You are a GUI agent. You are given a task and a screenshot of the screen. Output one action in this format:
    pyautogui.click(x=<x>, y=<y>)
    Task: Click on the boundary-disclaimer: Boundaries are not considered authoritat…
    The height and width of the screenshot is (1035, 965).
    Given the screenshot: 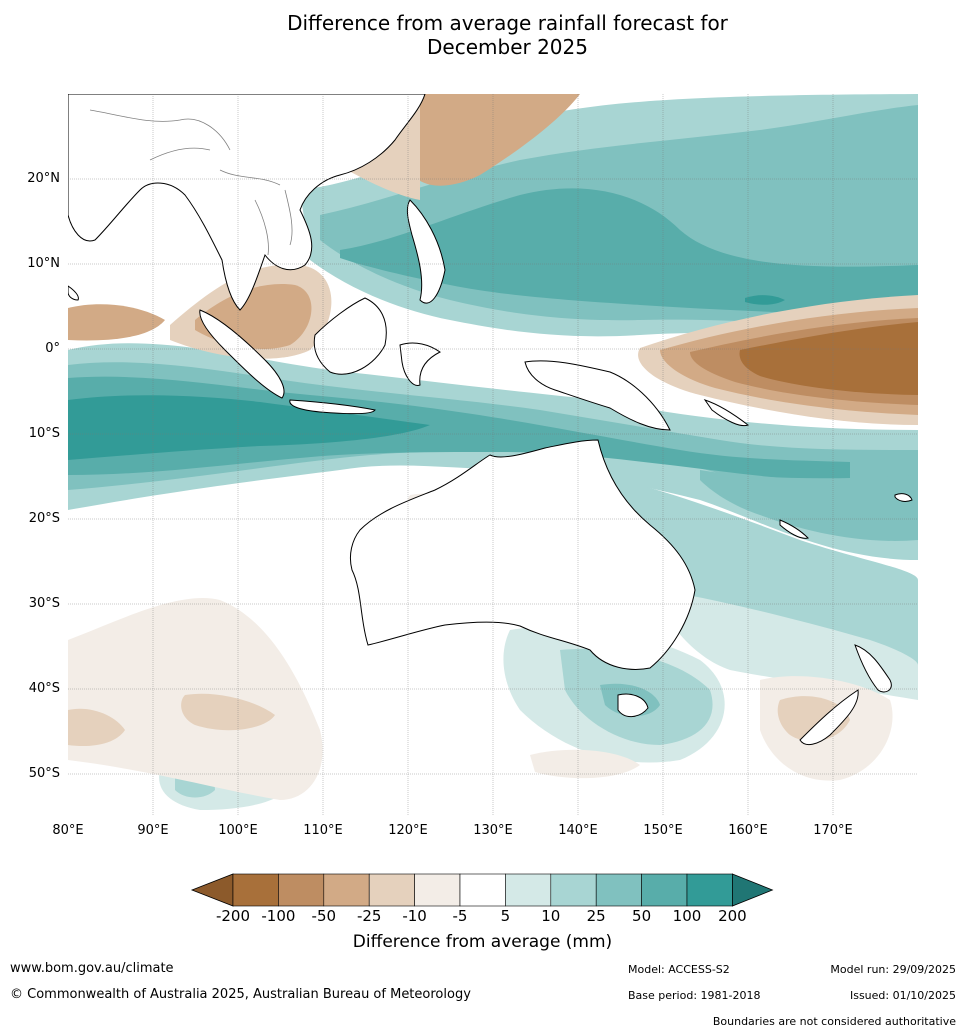 What is the action you would take?
    pyautogui.click(x=834, y=1021)
    